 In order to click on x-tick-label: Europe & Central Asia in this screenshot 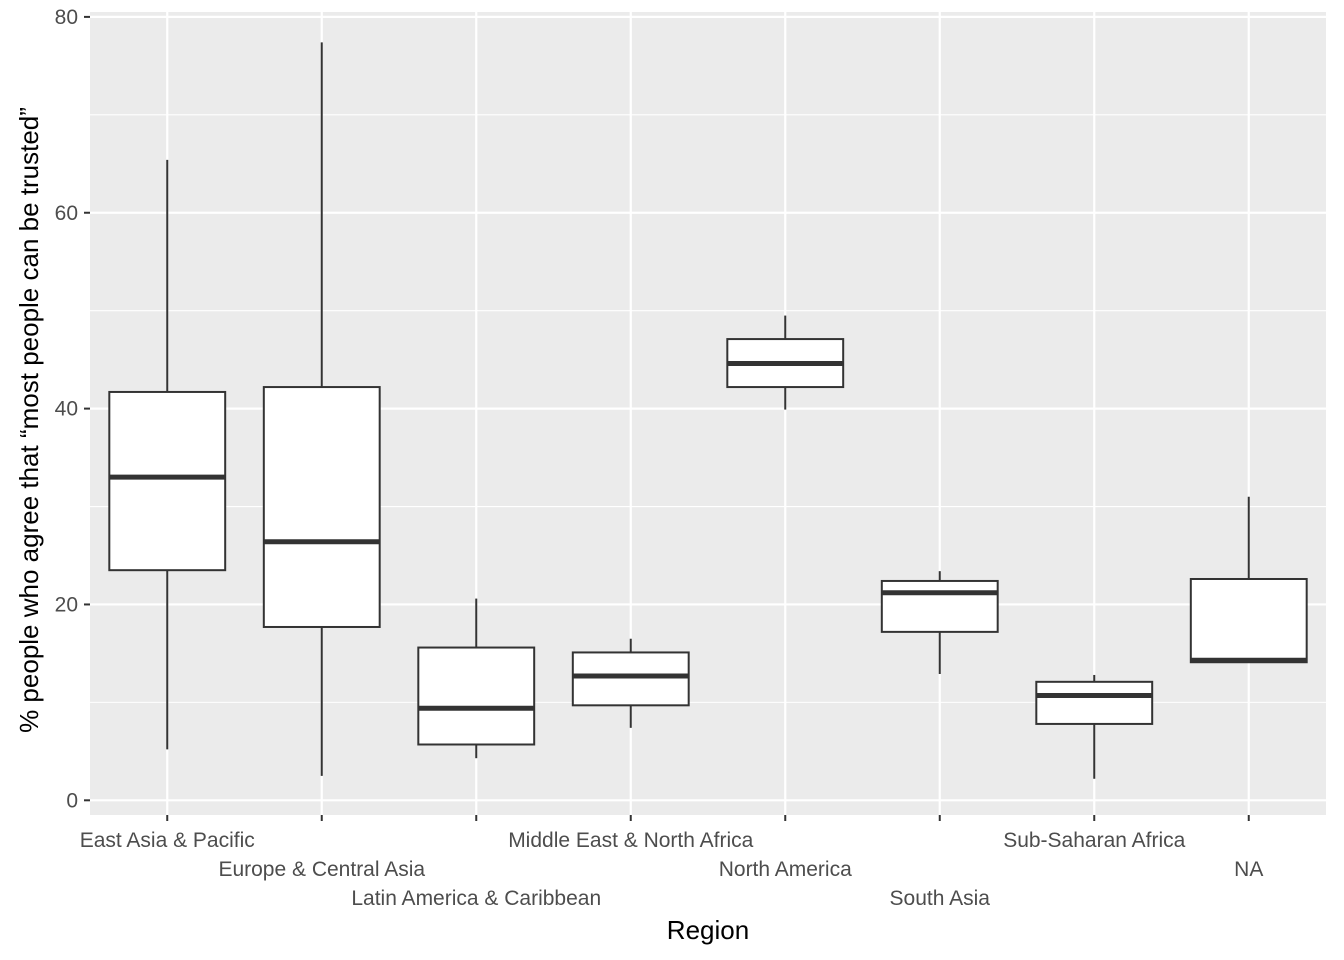, I will do `click(321, 869)`.